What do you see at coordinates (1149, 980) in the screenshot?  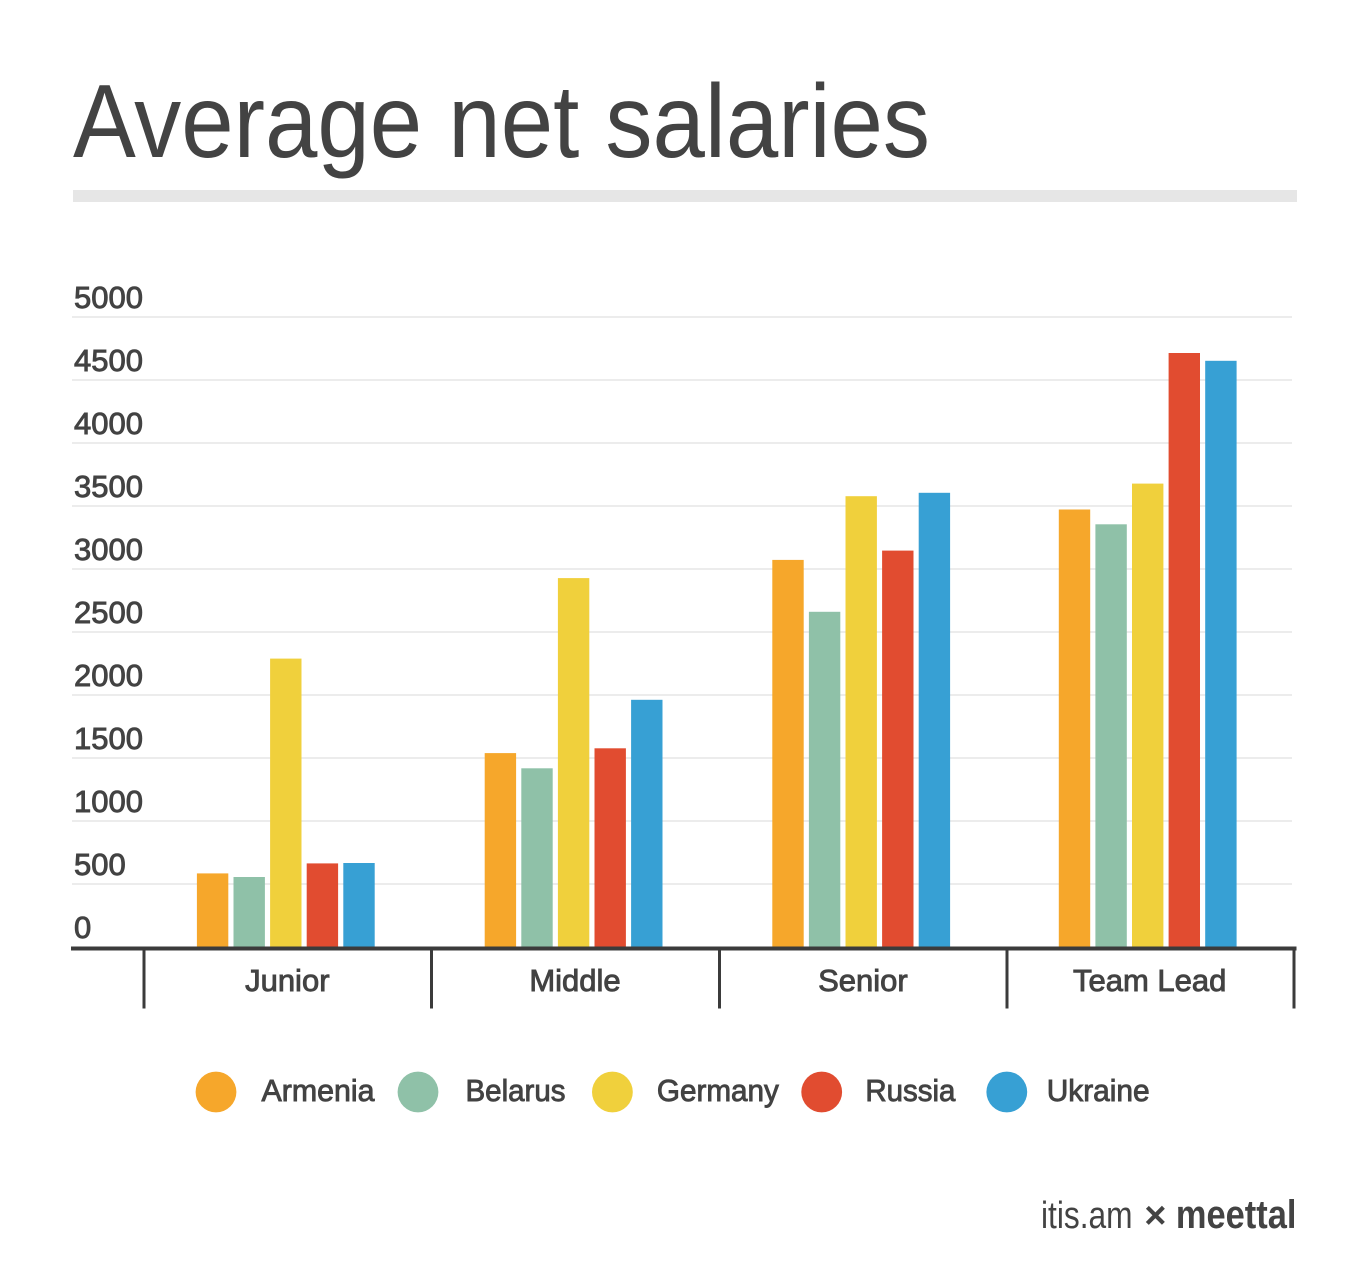 I see `svg-text: Team Lead` at bounding box center [1149, 980].